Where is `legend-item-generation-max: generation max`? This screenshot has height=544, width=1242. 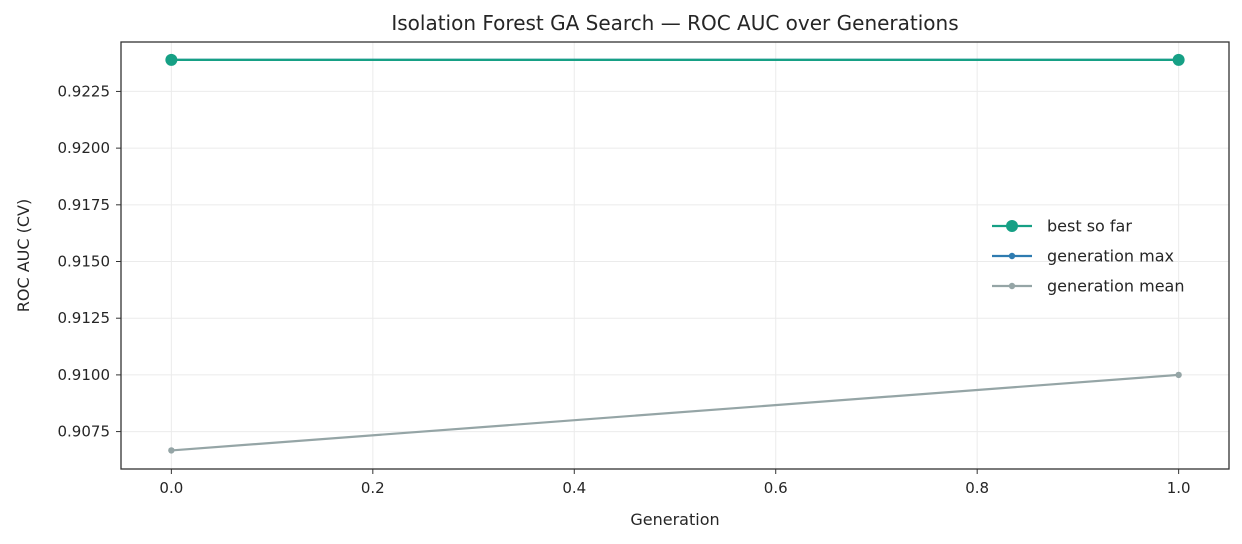 legend-item-generation-max: generation max is located at coordinates (1083, 256).